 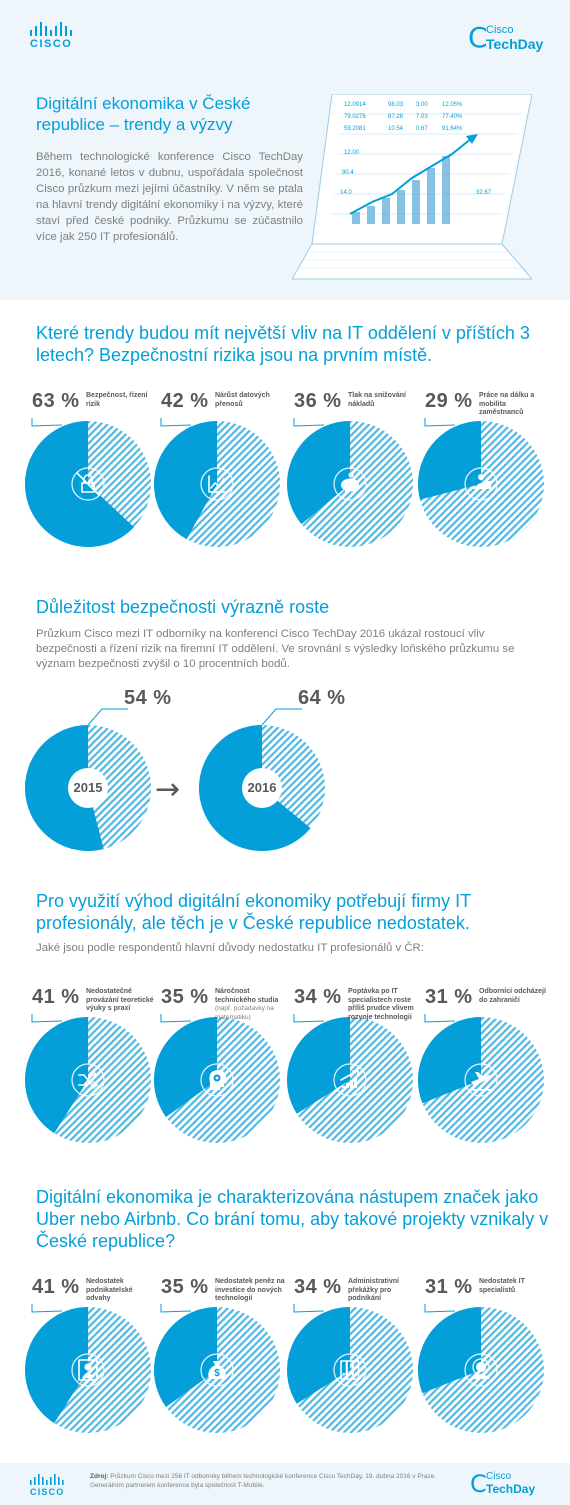 What do you see at coordinates (350, 1370) in the screenshot?
I see `binders-icon` at bounding box center [350, 1370].